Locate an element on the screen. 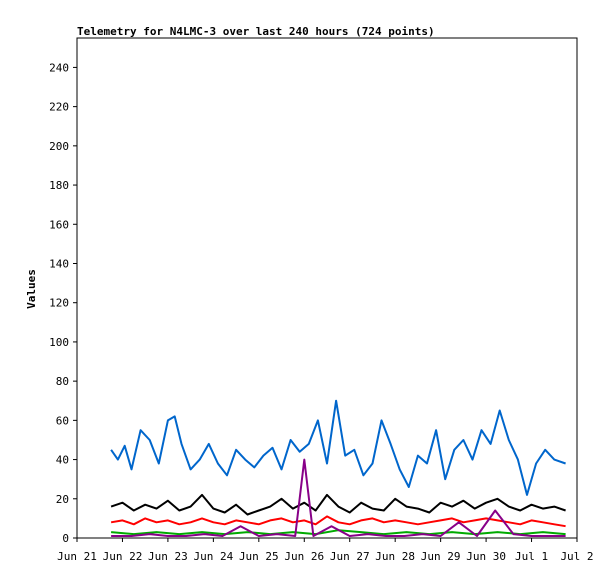 The width and height of the screenshot is (615, 579). x-tick-label: Jun 27 is located at coordinates (350, 556).